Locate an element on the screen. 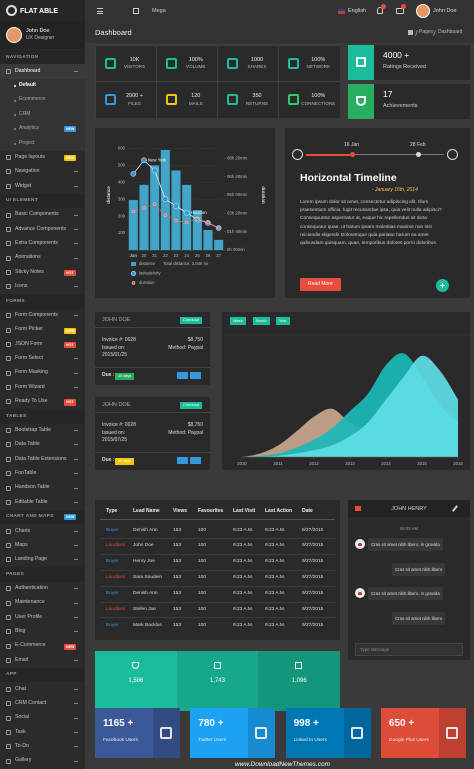 The width and height of the screenshot is (474, 769). sidebar-item: Social is located at coordinates (42, 718).